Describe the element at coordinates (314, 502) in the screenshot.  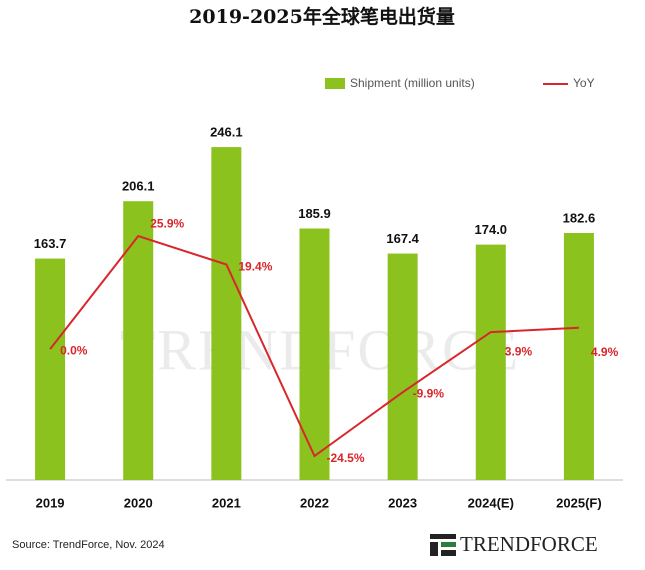
I see `x-tick-label: 2022` at that location.